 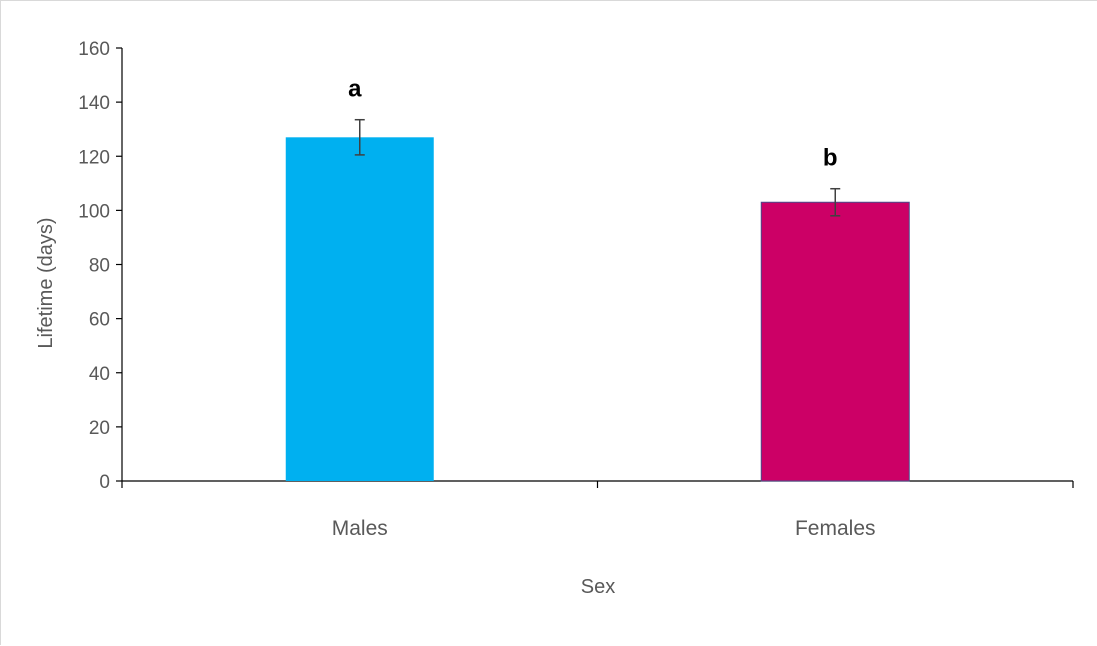 What do you see at coordinates (835, 341) in the screenshot?
I see `bar-females` at bounding box center [835, 341].